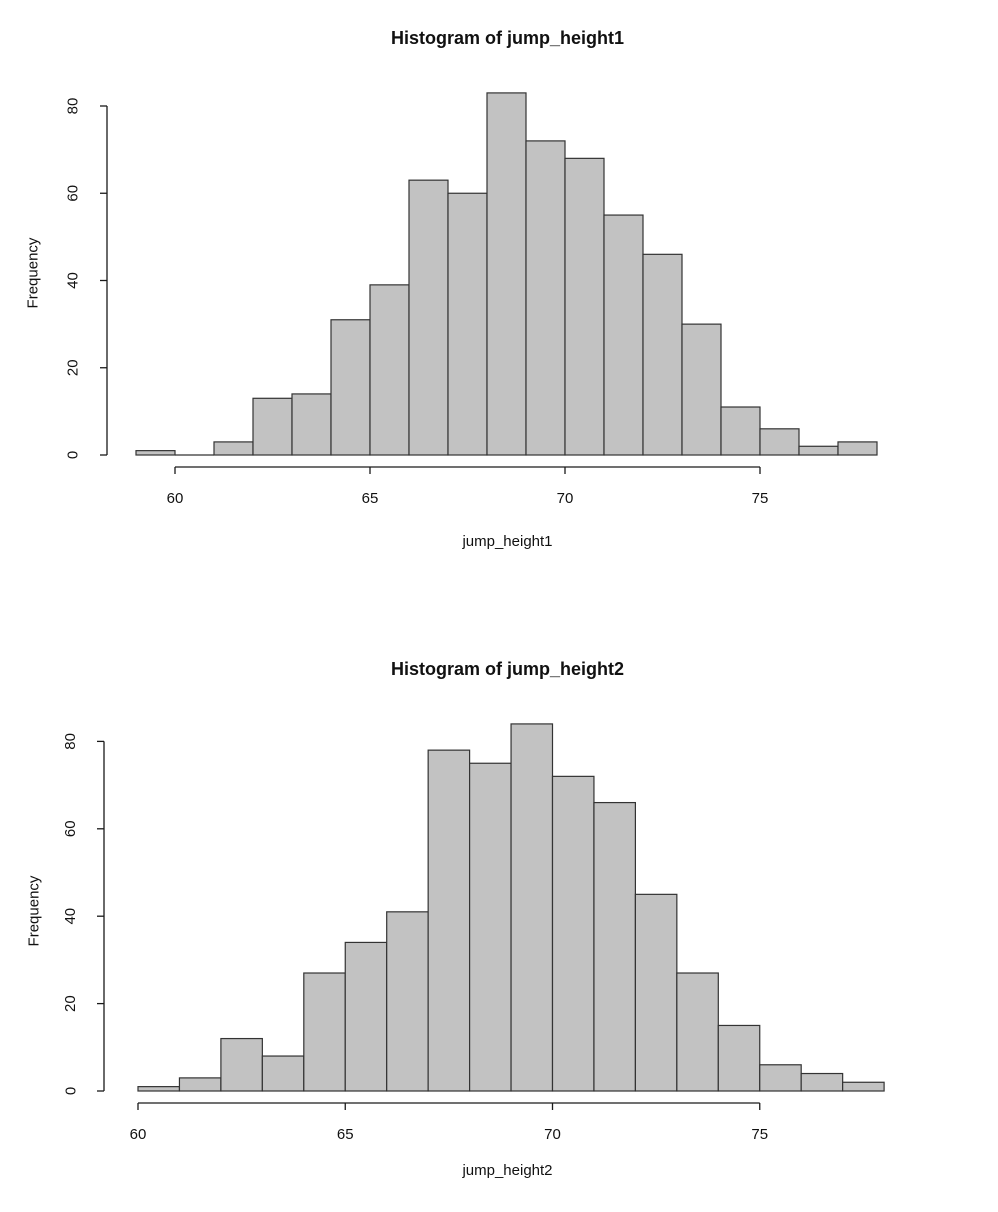  I want to click on chart1-x-axis-label: jump_height1, so click(507, 541).